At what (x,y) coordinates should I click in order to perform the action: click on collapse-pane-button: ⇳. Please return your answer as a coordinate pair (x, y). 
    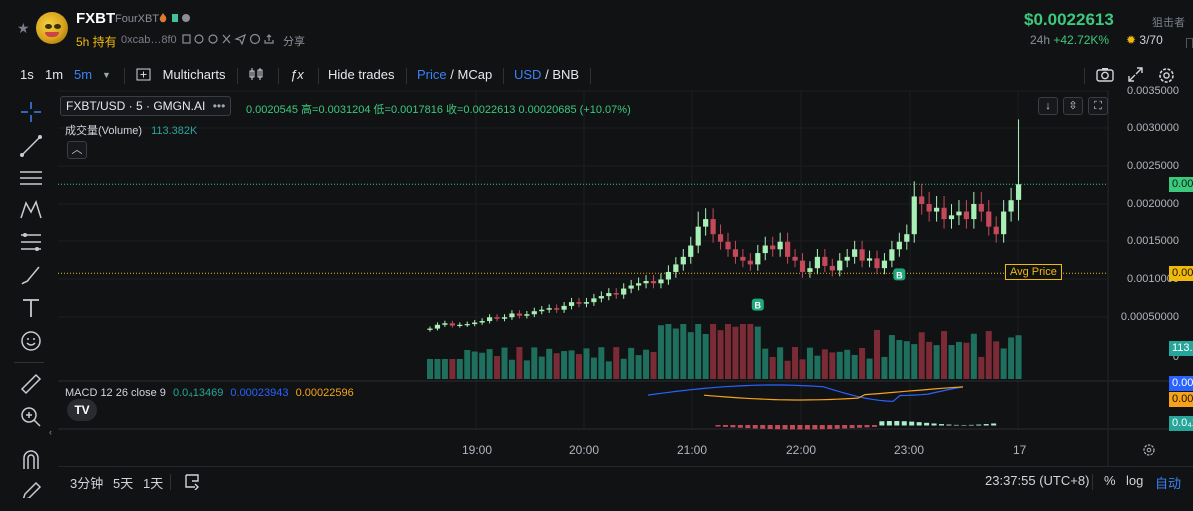
    Looking at the image, I should click on (1073, 106).